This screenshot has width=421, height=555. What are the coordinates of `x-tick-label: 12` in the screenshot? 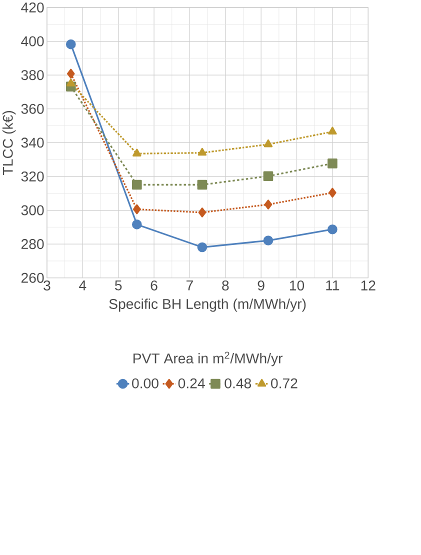 It's located at (368, 285).